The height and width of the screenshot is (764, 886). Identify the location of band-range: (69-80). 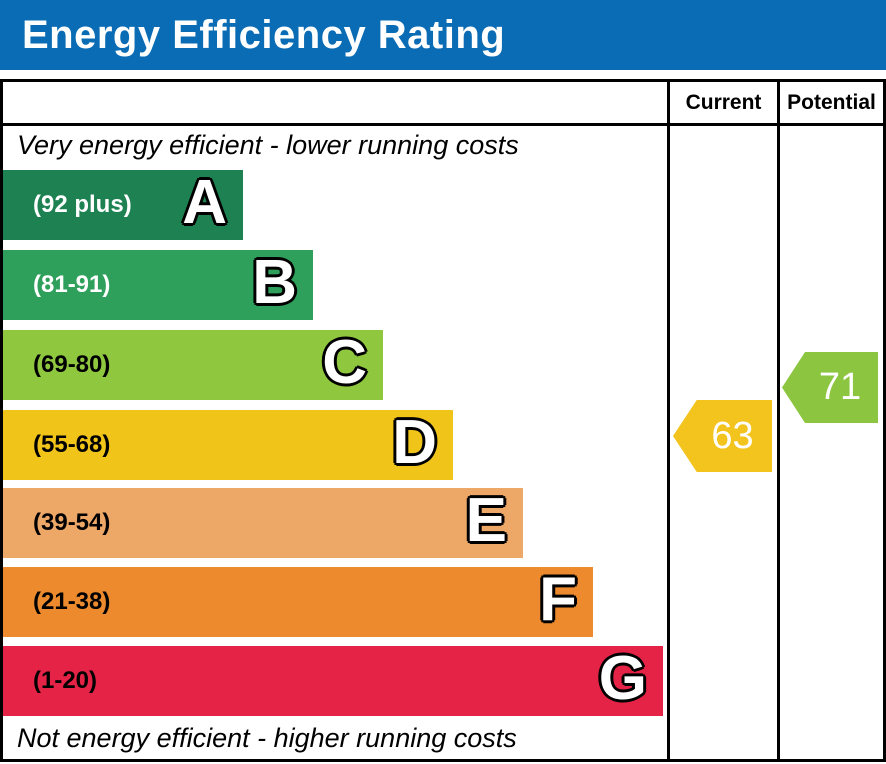
(72, 364).